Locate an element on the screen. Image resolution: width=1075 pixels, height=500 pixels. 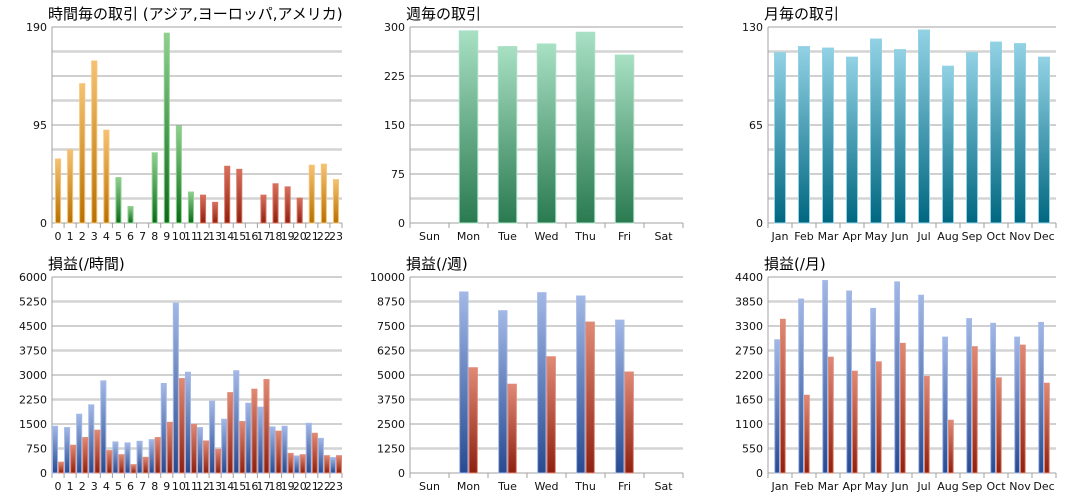
x-tick-label: Sat is located at coordinates (663, 486).